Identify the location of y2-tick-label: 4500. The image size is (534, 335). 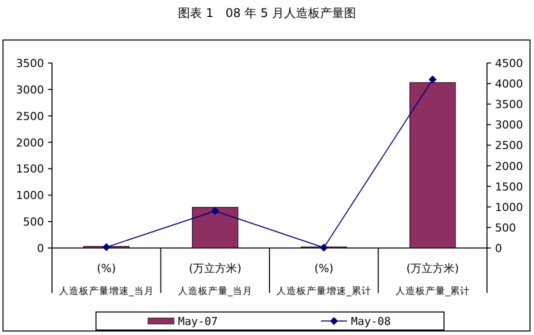
(509, 63).